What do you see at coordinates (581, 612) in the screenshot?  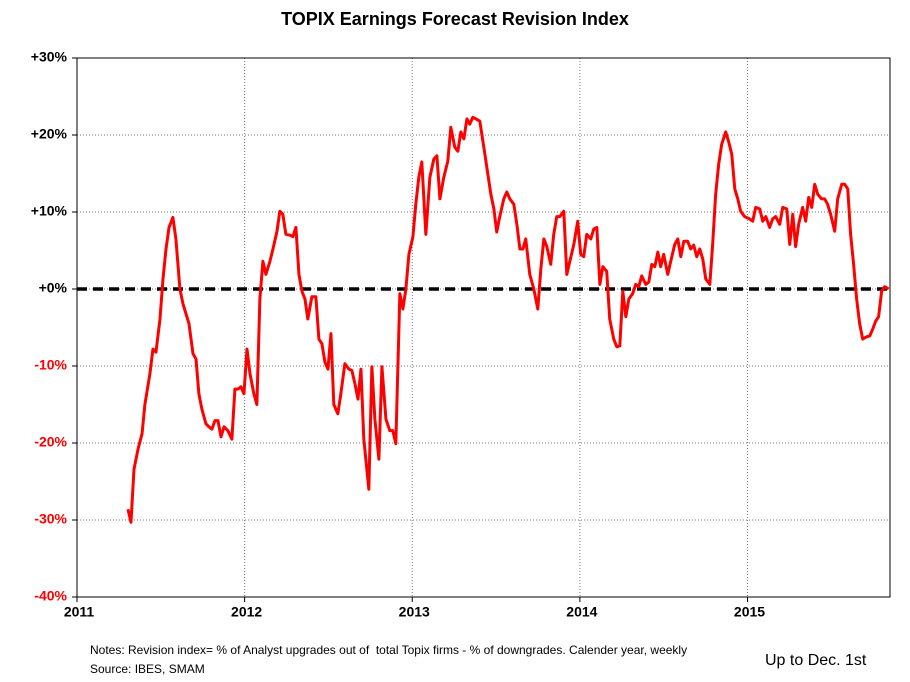 I see `x-tick-label: 2014` at bounding box center [581, 612].